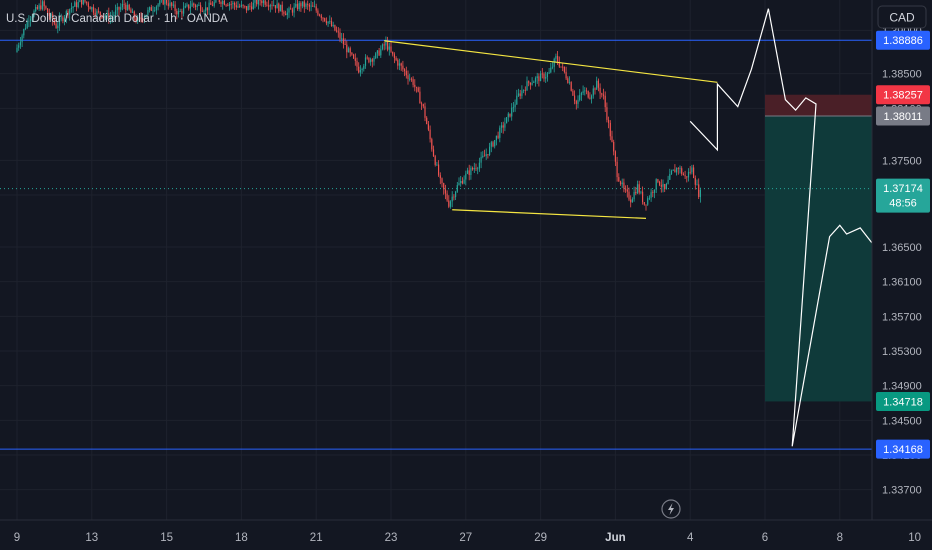 Image resolution: width=932 pixels, height=550 pixels. Describe the element at coordinates (551, 129) in the screenshot. I see `trendlines-layer` at that location.